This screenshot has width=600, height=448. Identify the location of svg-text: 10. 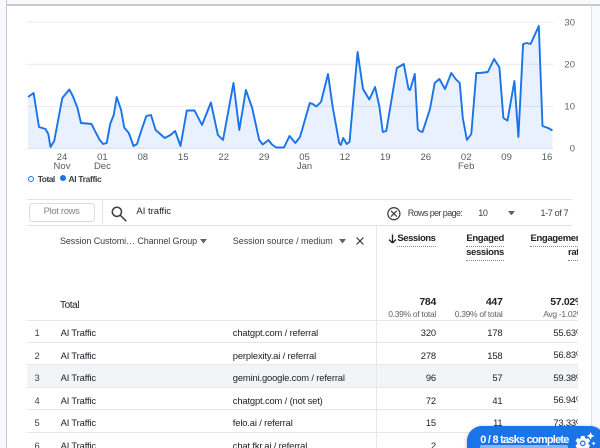
(569, 107).